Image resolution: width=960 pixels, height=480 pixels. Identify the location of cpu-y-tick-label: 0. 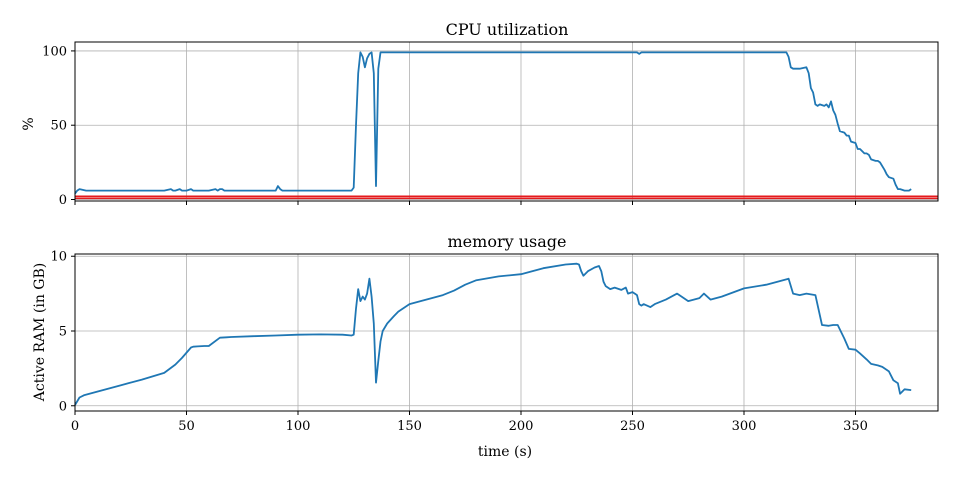
(63, 200).